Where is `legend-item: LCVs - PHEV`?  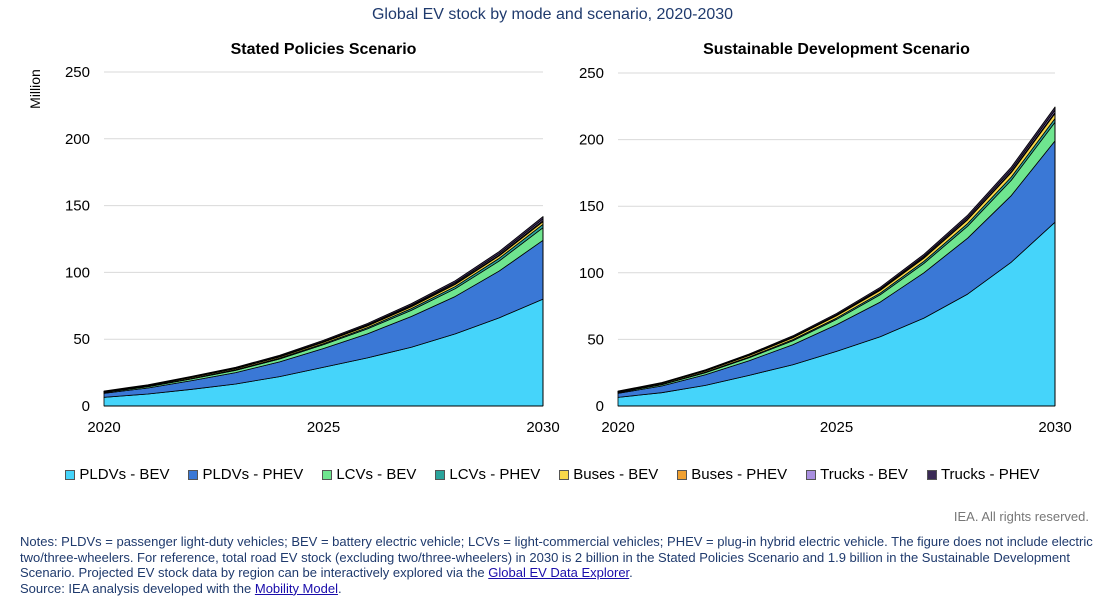 legend-item: LCVs - PHEV is located at coordinates (487, 474).